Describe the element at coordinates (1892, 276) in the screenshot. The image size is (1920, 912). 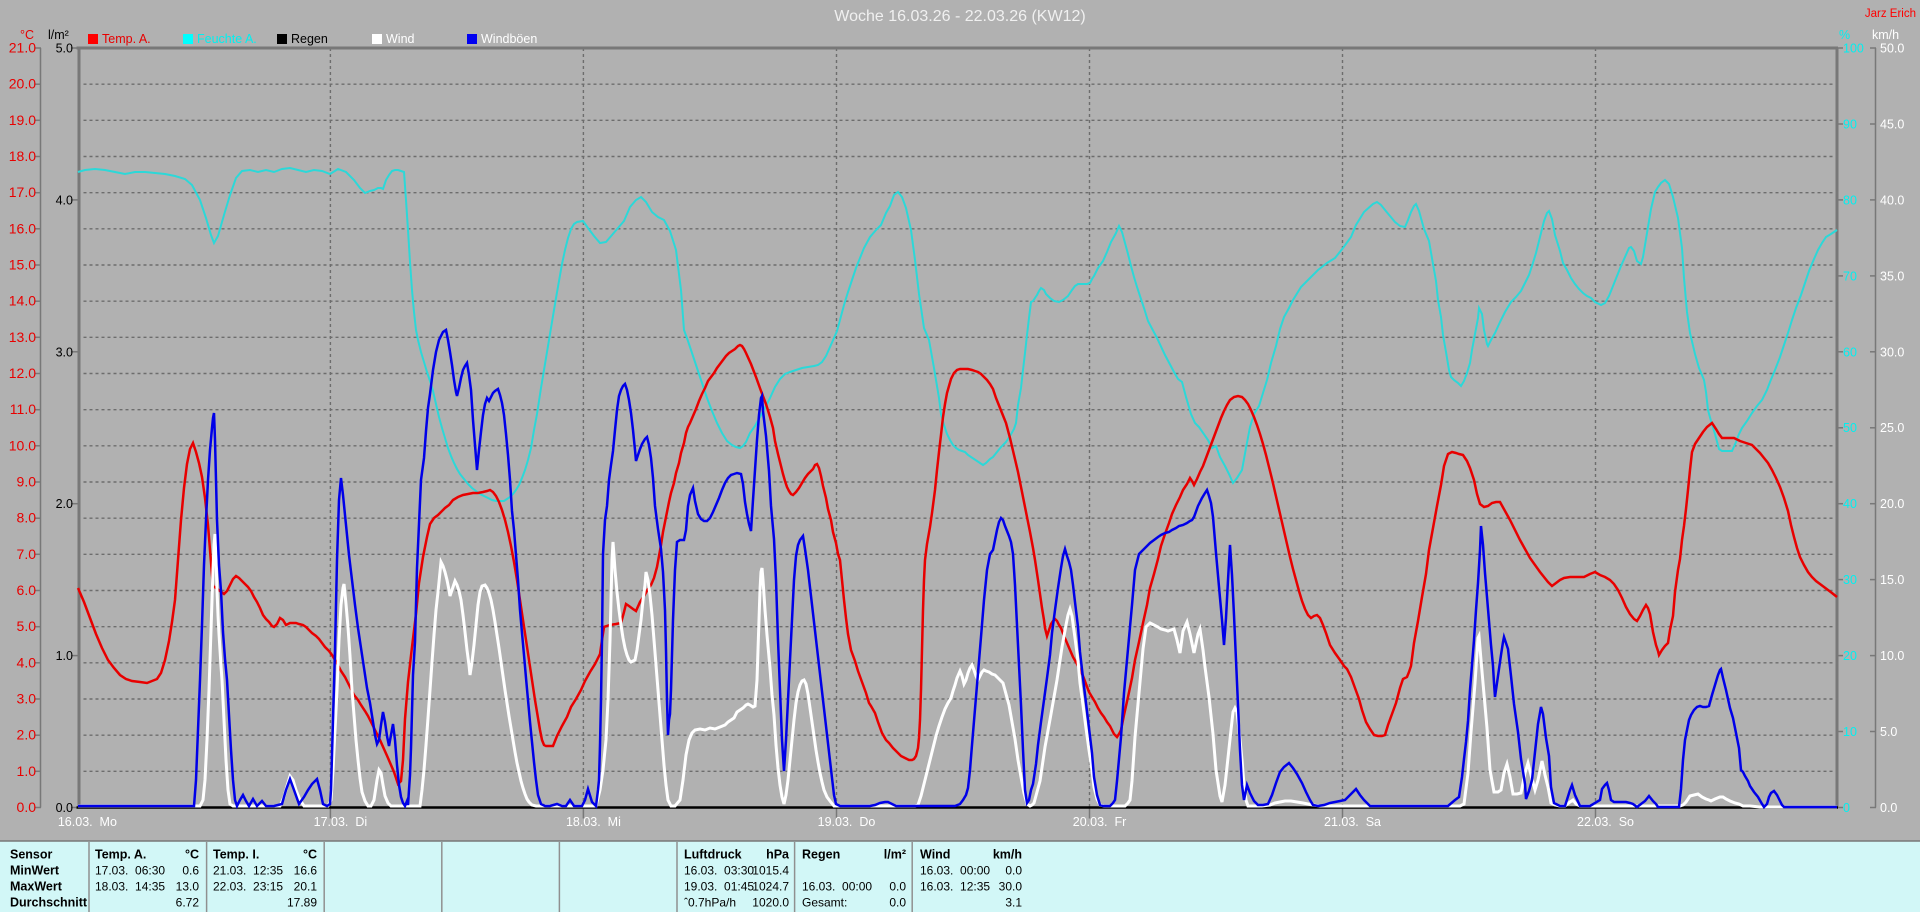
I see `svg-text: 35.0` at that location.